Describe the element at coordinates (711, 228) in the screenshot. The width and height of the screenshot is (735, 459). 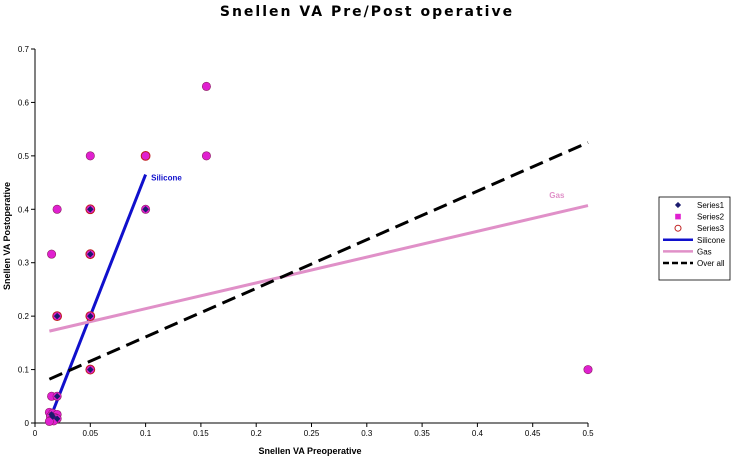
I see `legend-label-series3: Series3` at that location.